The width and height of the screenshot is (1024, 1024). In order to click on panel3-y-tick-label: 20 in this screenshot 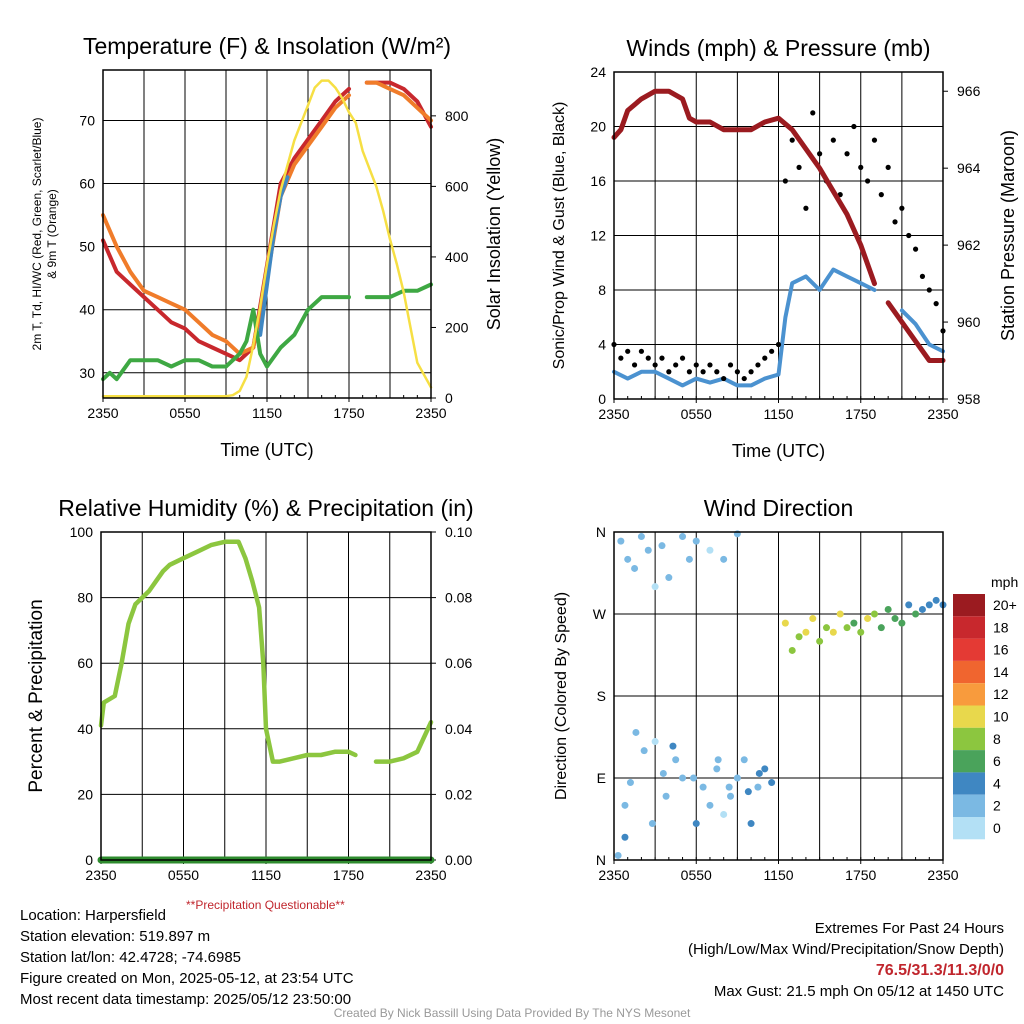, I will do `click(85, 794)`.